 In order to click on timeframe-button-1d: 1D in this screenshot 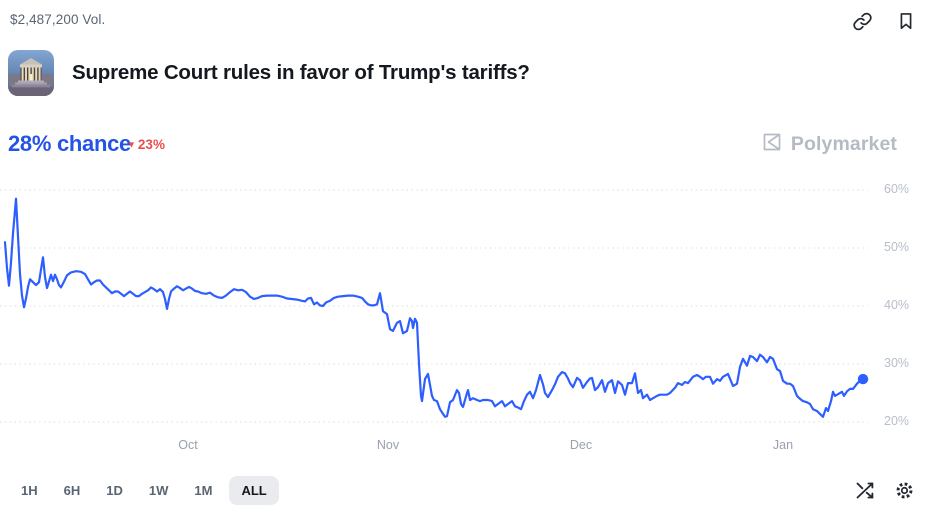, I will do `click(114, 490)`.